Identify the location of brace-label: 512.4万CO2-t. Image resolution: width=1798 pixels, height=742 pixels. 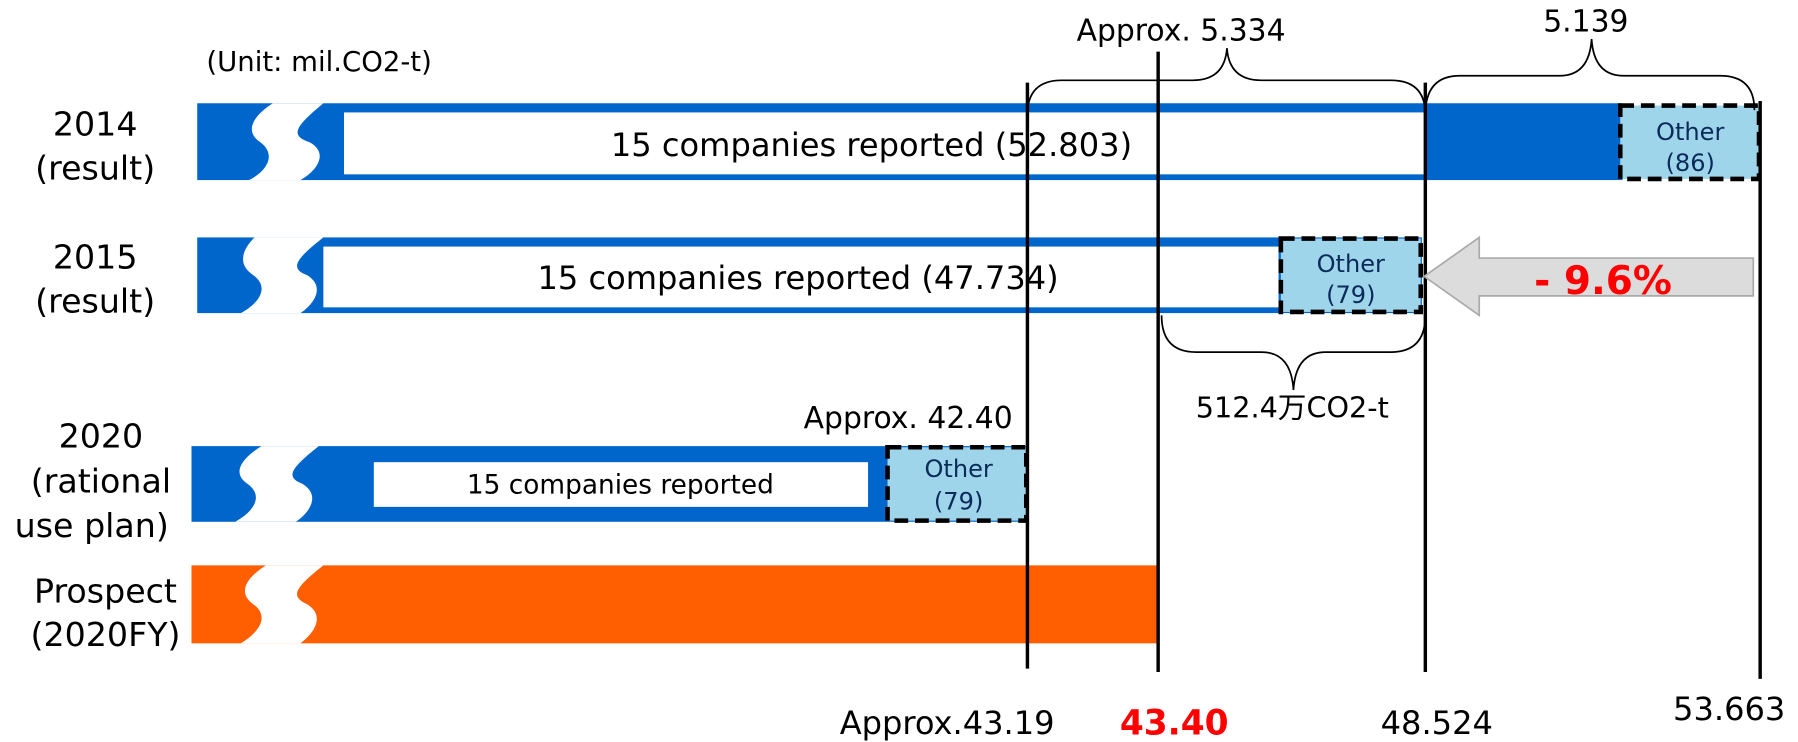
(1292, 407).